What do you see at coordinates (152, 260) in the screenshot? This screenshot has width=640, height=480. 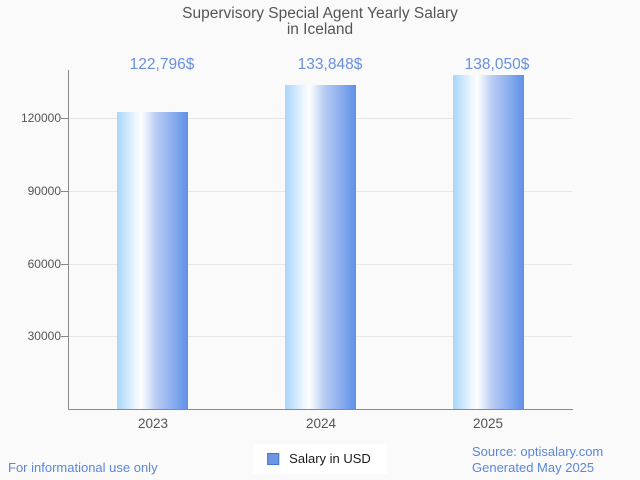 I see `salary-bar-2023` at bounding box center [152, 260].